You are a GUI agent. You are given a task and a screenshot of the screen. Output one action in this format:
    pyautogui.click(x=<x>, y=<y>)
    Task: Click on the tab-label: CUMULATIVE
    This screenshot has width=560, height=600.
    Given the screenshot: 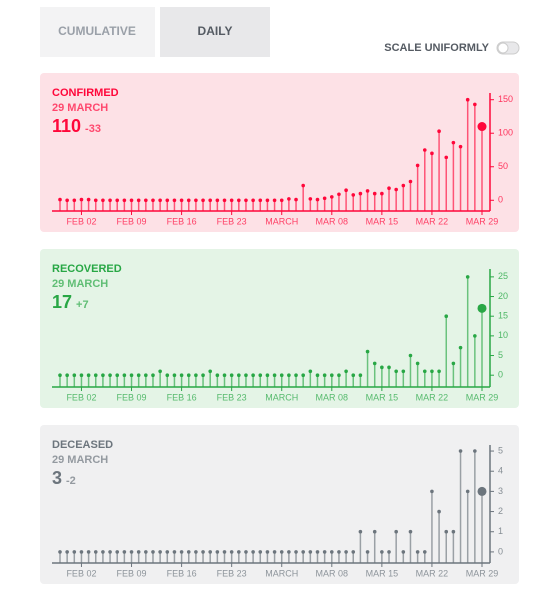 What is the action you would take?
    pyautogui.click(x=97, y=31)
    